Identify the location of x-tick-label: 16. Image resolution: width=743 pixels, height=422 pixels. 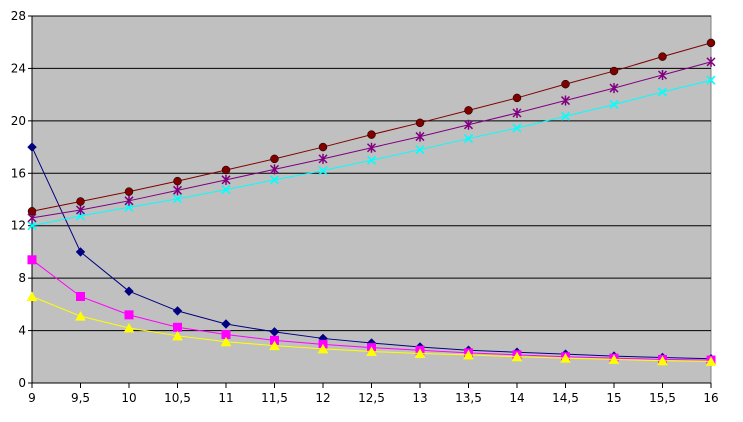
(710, 398).